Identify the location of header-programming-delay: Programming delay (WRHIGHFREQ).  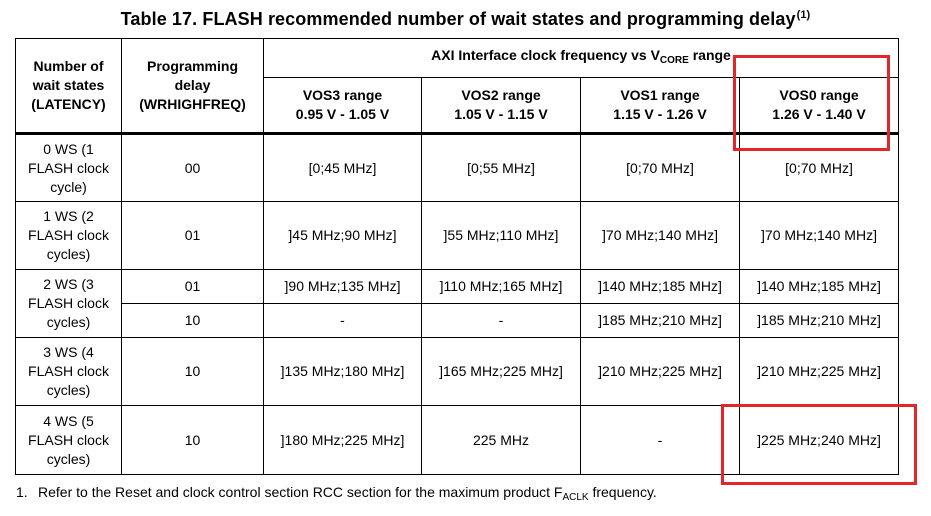
(192, 86).